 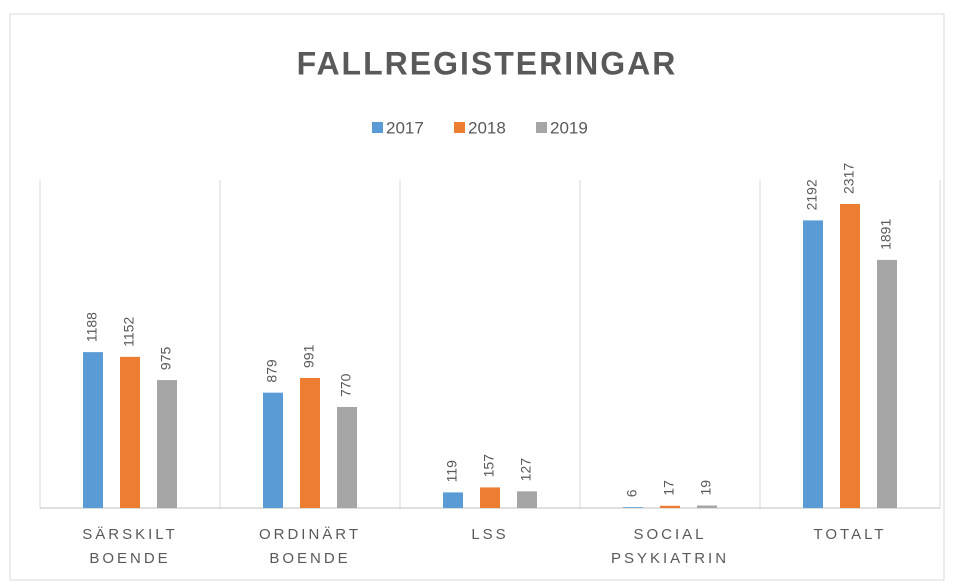 What do you see at coordinates (92, 327) in the screenshot?
I see `value-label: 1188` at bounding box center [92, 327].